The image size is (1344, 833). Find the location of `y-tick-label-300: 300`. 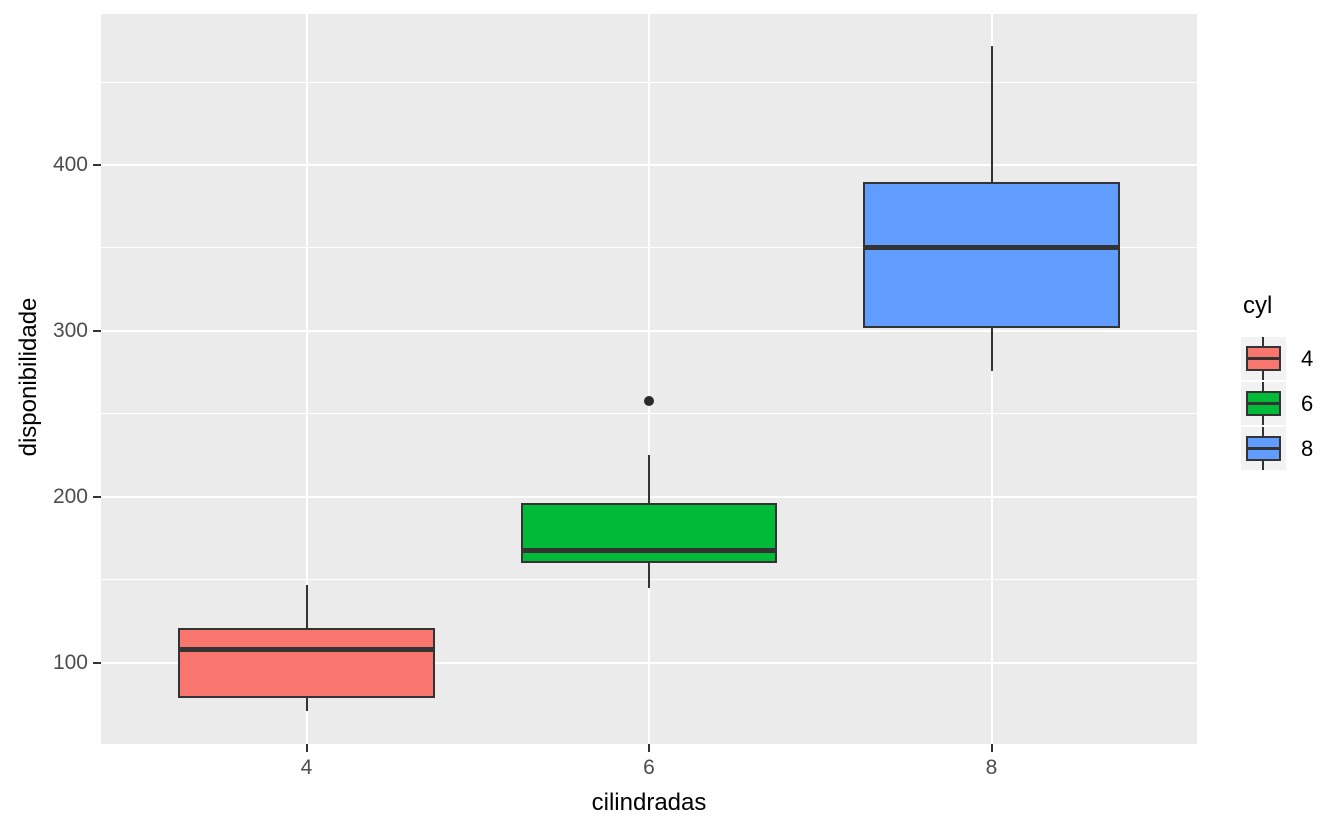

y-tick-label-300: 300 is located at coordinates (70, 330).